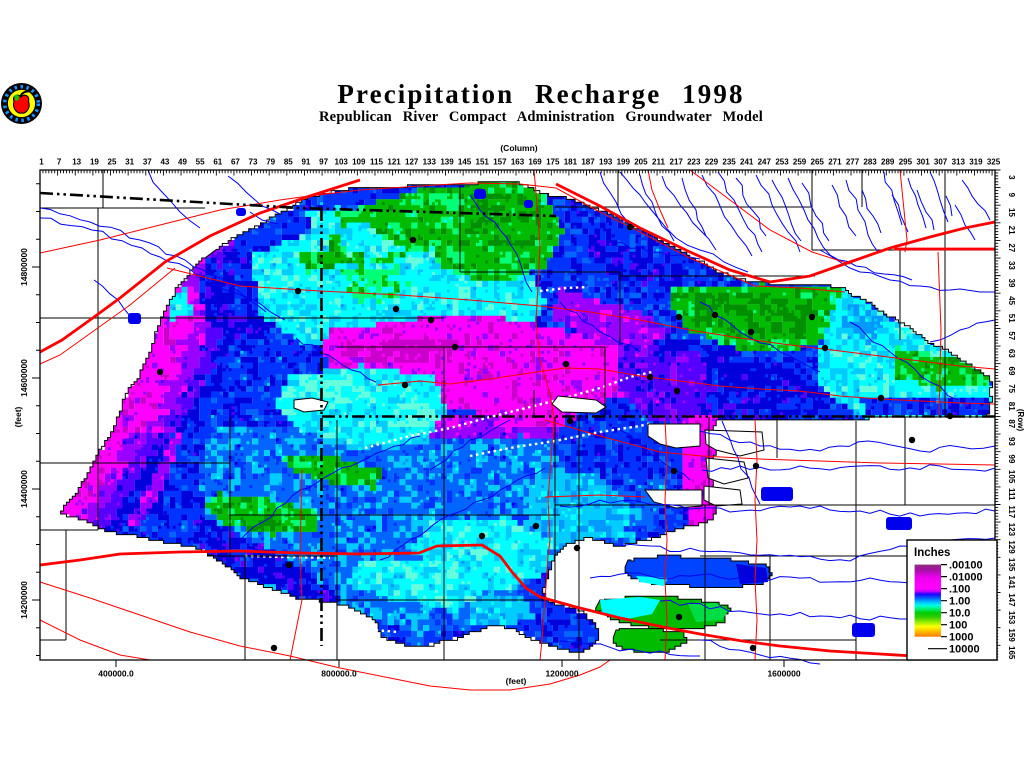 Image resolution: width=1024 pixels, height=768 pixels. What do you see at coordinates (1011, 247) in the screenshot?
I see `svg-text: 27` at bounding box center [1011, 247].